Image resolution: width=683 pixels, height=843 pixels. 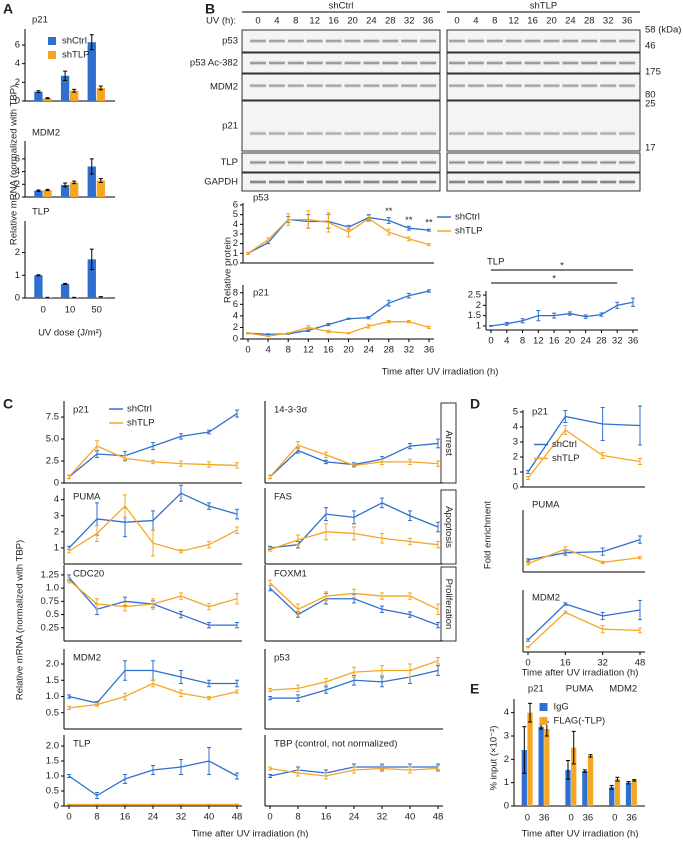 I want to click on y-tick-label: 1, so click(x=515, y=472).